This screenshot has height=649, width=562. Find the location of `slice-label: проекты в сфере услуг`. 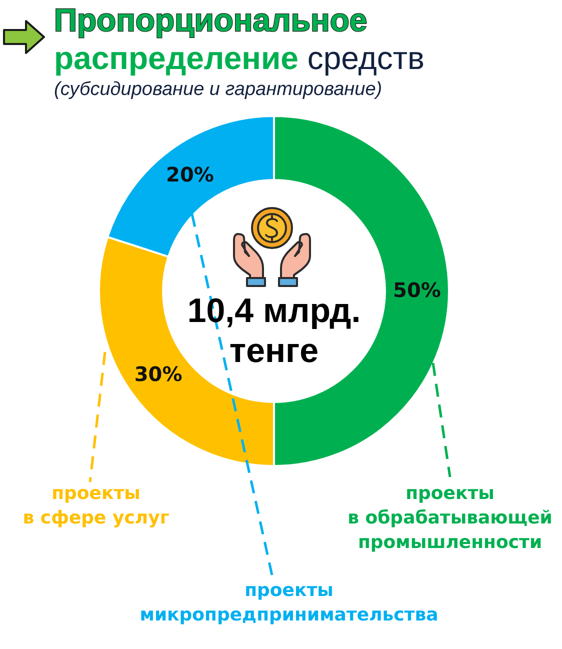

slice-label: проекты в сфере услуг is located at coordinates (96, 505).